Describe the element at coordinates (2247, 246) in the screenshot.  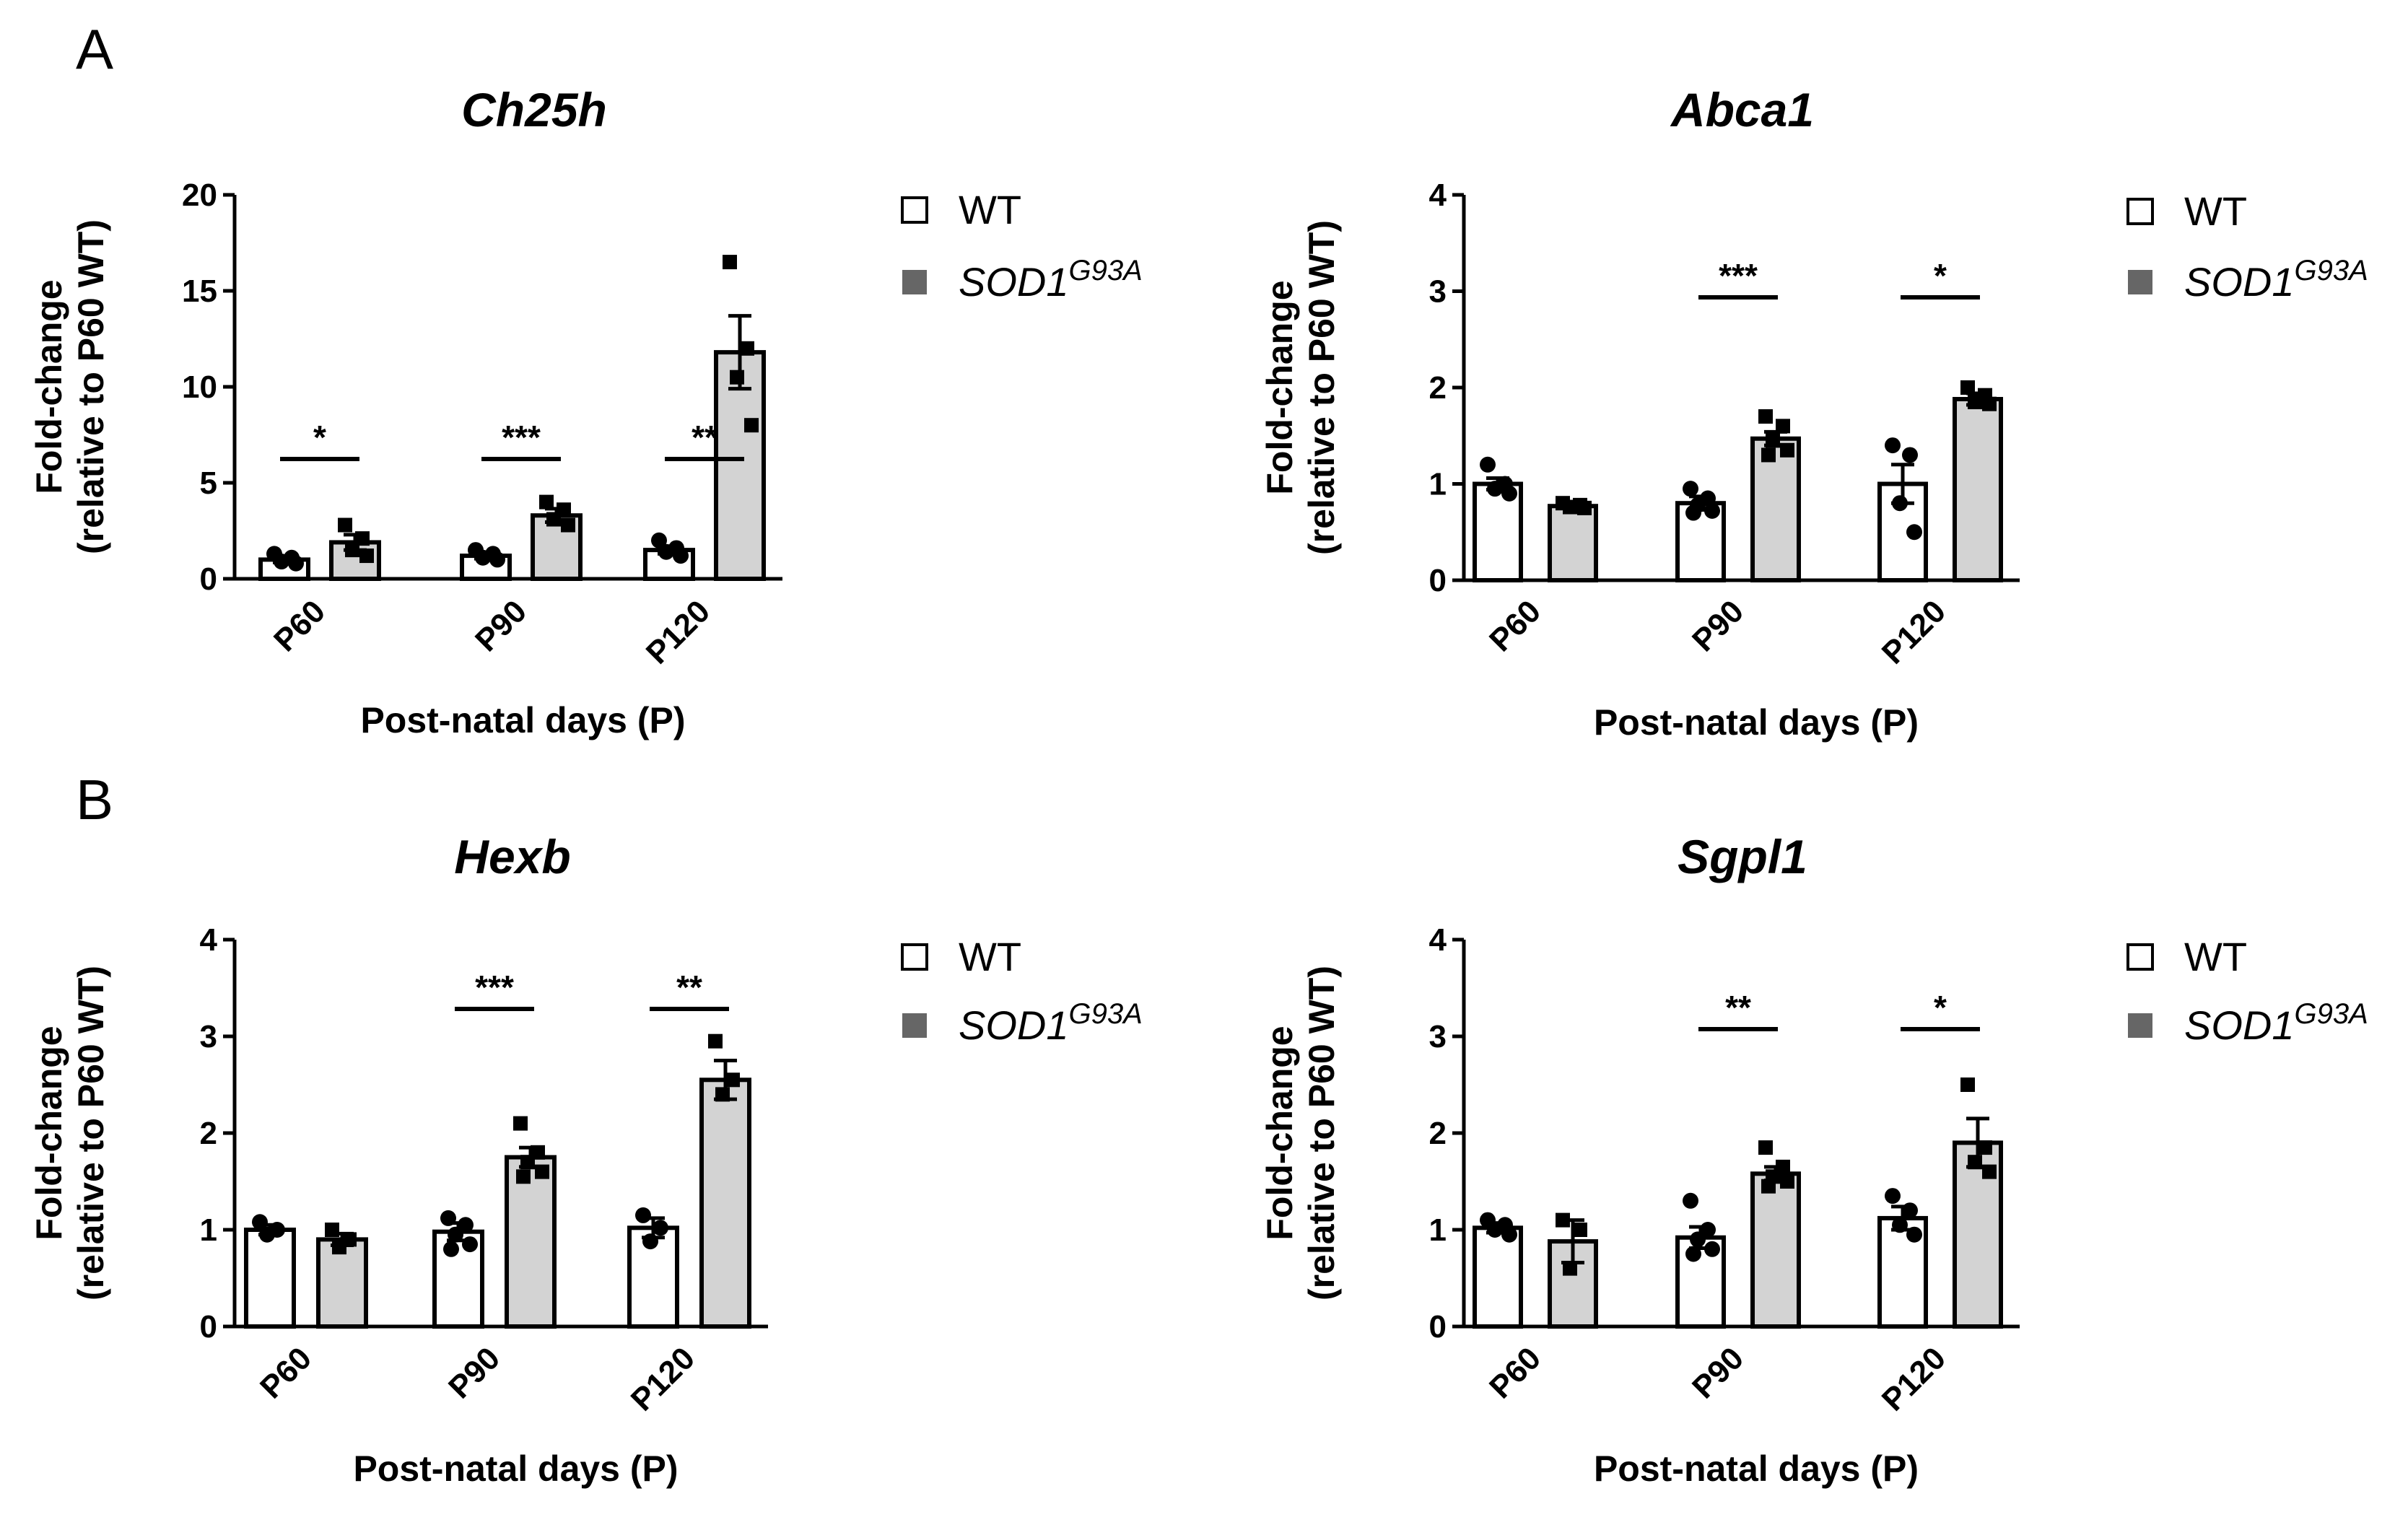
I see `legend: WT SOD1G93A` at that location.